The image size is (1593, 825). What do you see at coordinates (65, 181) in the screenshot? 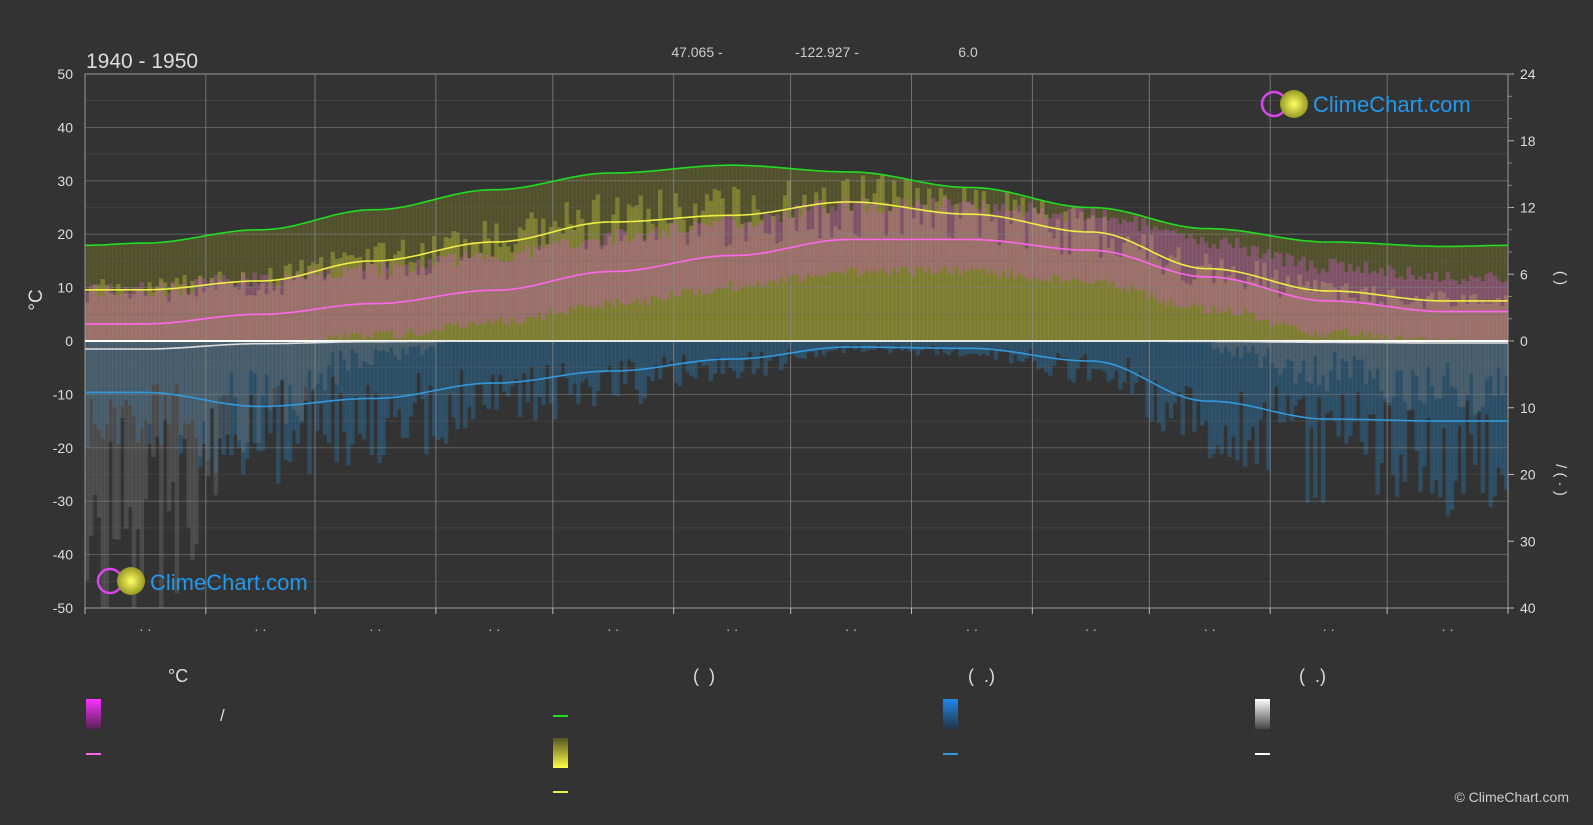
I see `y-left-tick-label: 30` at bounding box center [65, 181].